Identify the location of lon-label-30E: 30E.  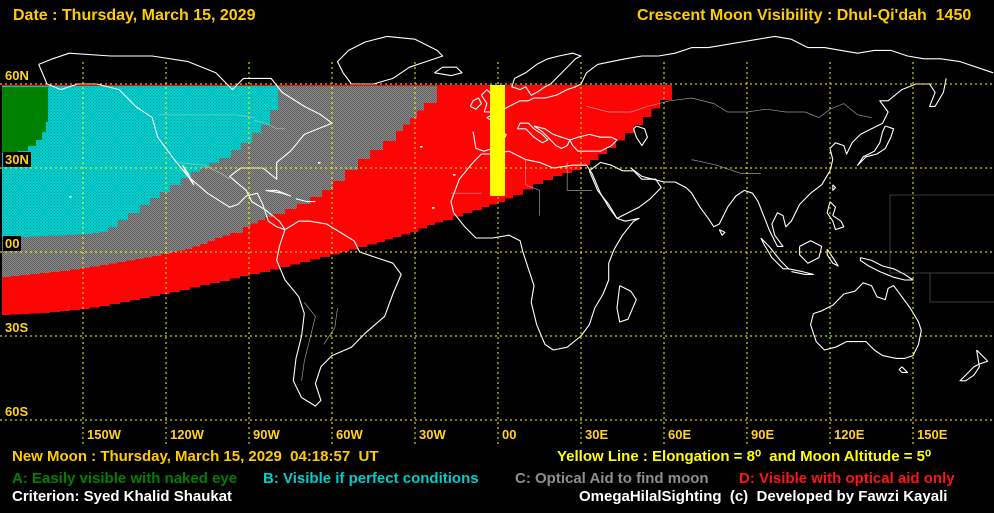
(597, 434).